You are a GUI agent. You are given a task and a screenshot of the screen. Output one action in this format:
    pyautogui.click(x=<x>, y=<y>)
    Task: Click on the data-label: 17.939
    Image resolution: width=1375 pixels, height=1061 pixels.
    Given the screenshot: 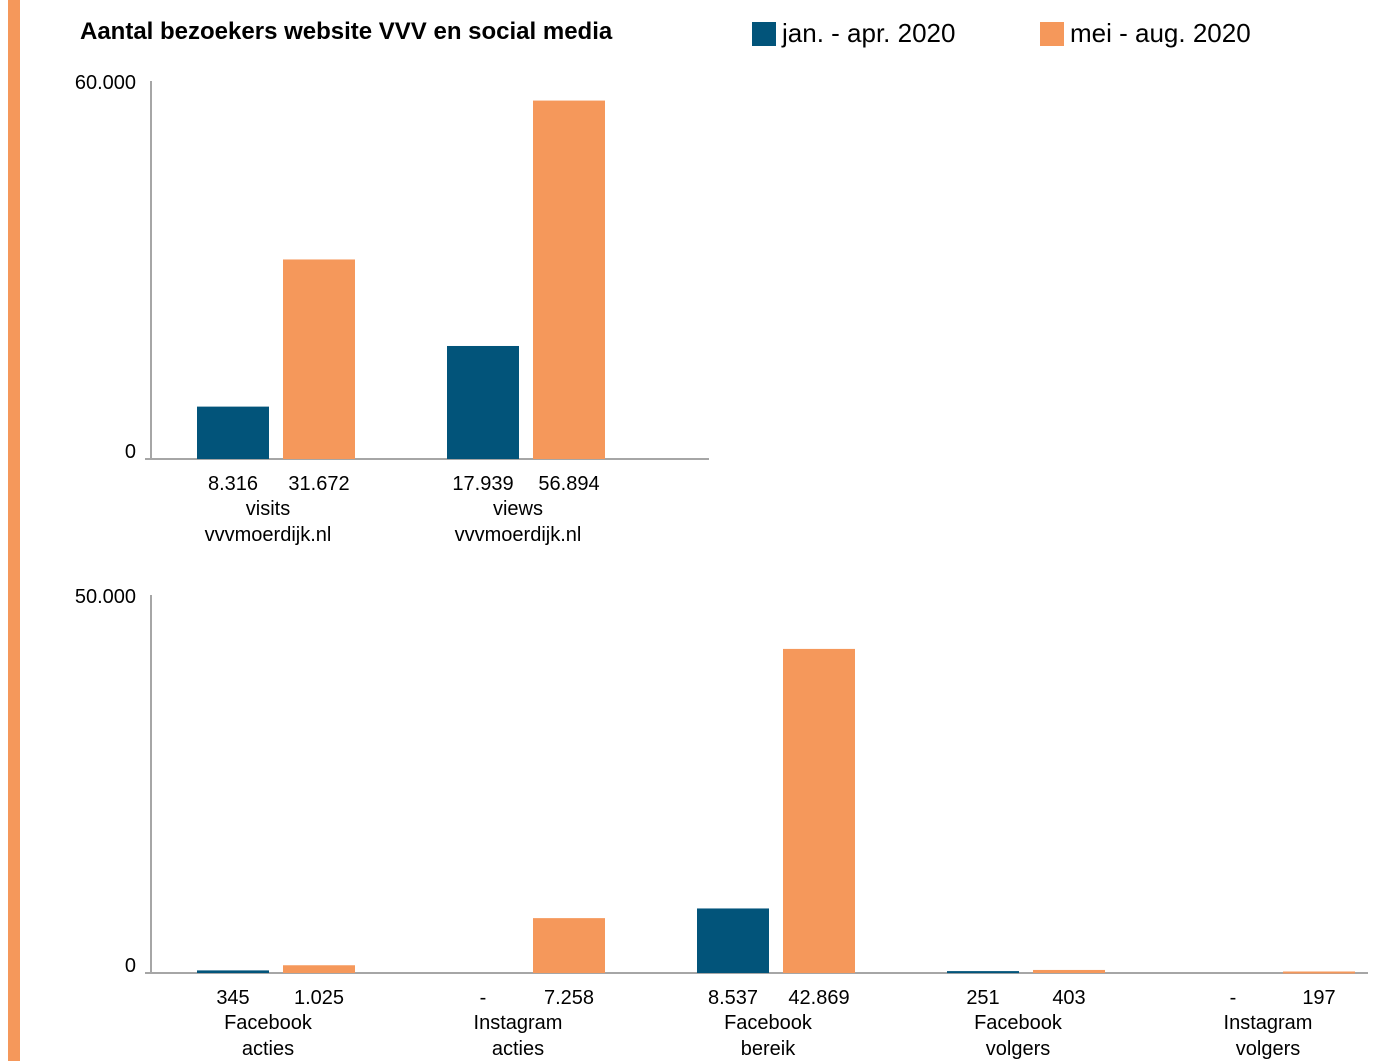 What is the action you would take?
    pyautogui.click(x=482, y=484)
    